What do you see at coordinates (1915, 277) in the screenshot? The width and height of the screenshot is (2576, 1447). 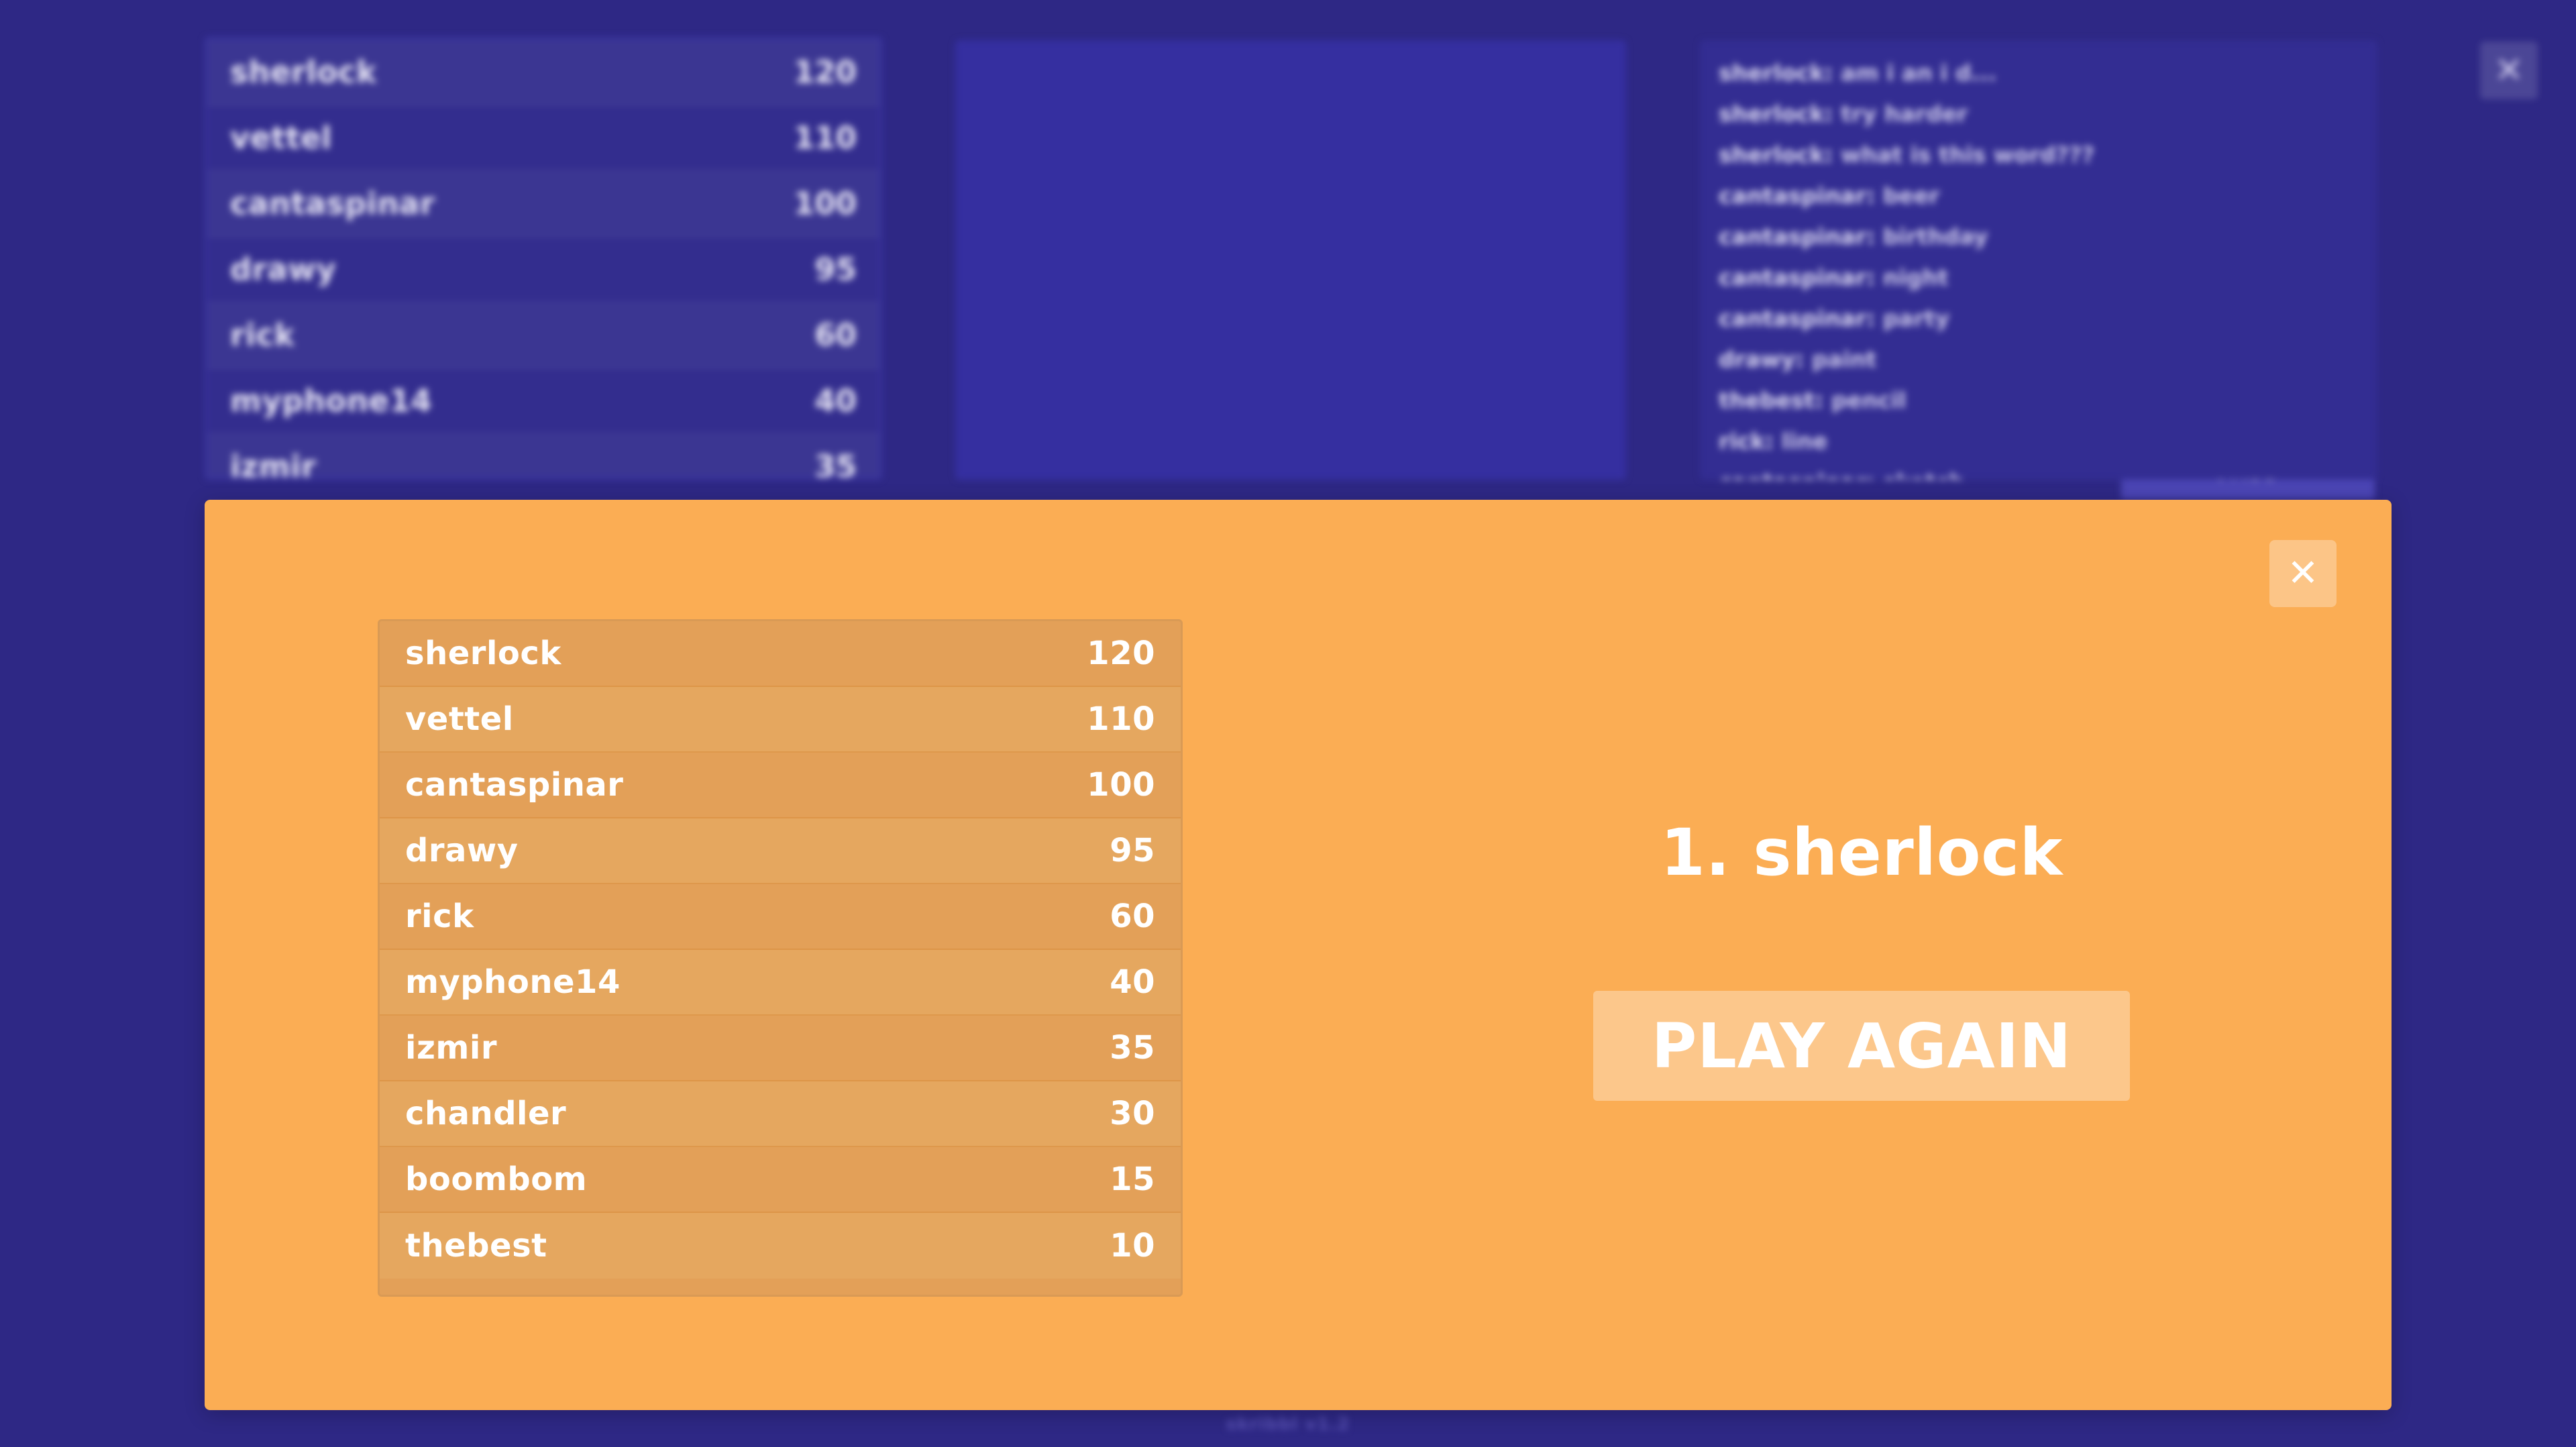 I see `chat-message: night` at bounding box center [1915, 277].